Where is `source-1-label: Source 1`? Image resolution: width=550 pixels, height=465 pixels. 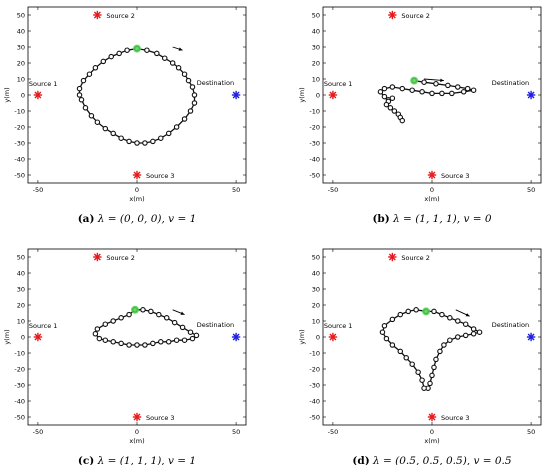
source-1-label: Source 1 is located at coordinates (43, 84).